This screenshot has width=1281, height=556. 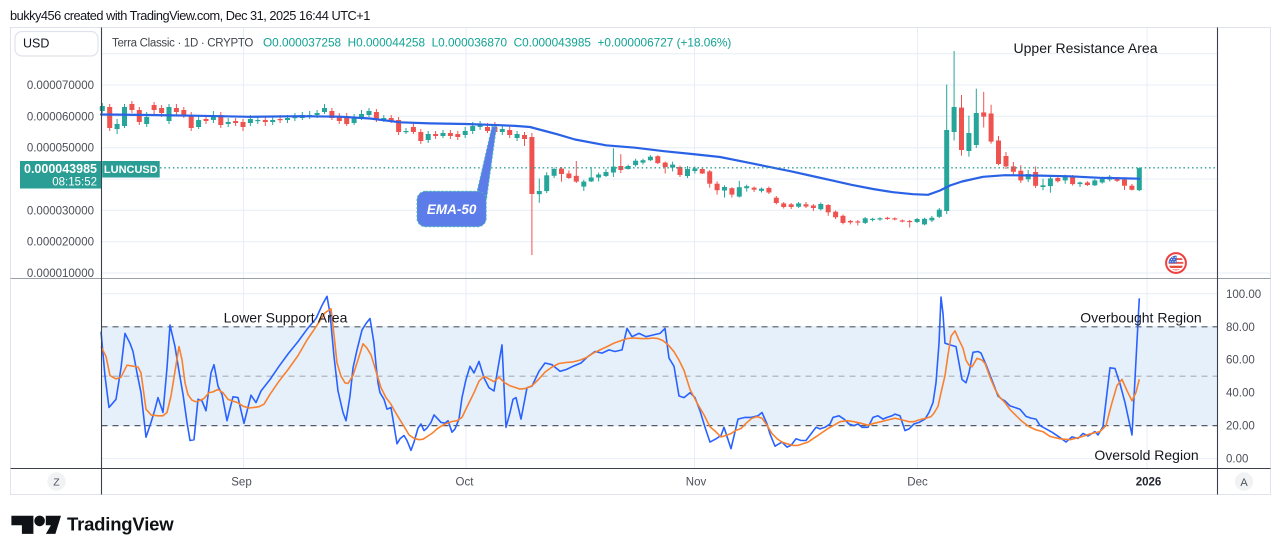 I want to click on svg-text: TradingView, so click(x=120, y=524).